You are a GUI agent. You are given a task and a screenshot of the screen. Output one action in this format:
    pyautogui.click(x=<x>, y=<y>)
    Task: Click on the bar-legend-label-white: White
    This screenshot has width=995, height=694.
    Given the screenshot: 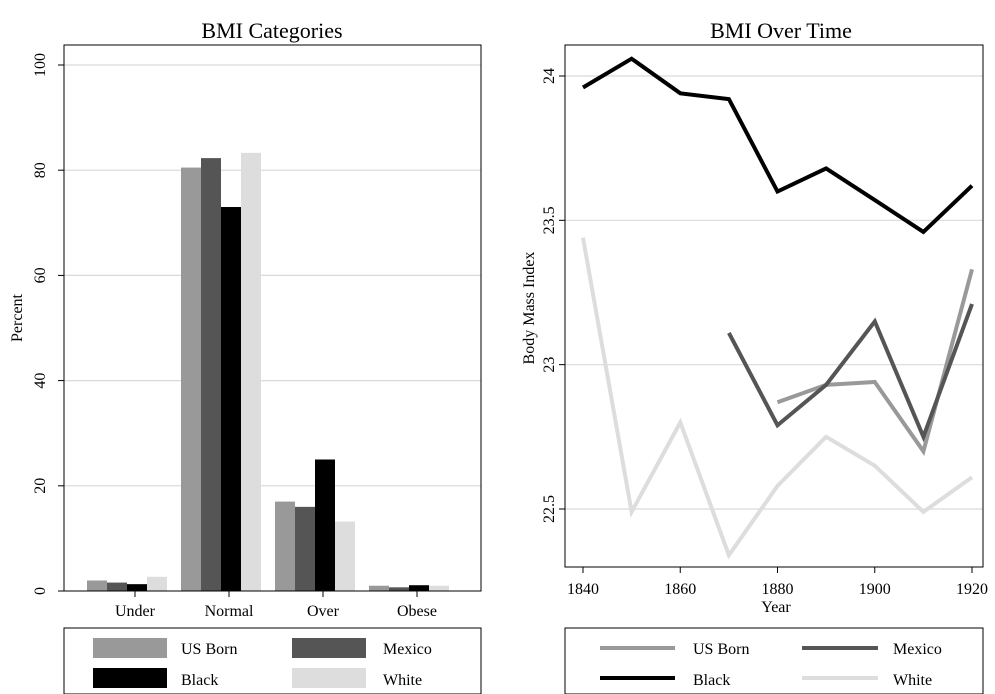 What is the action you would take?
    pyautogui.click(x=402, y=680)
    